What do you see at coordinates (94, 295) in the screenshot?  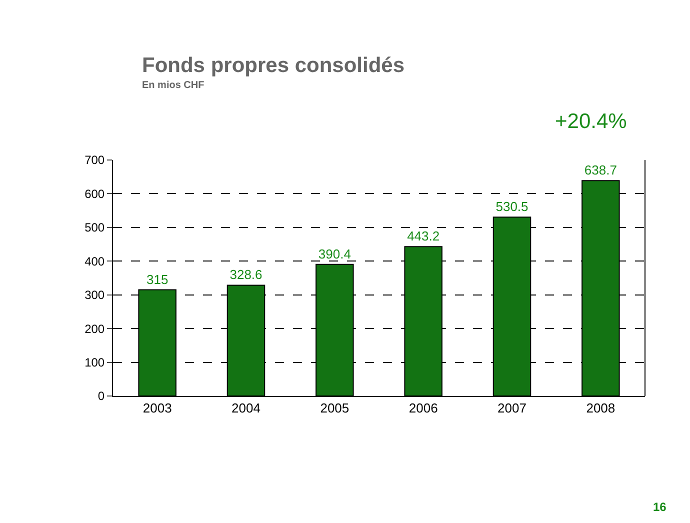 I see `y-tick-label: 300` at bounding box center [94, 295].